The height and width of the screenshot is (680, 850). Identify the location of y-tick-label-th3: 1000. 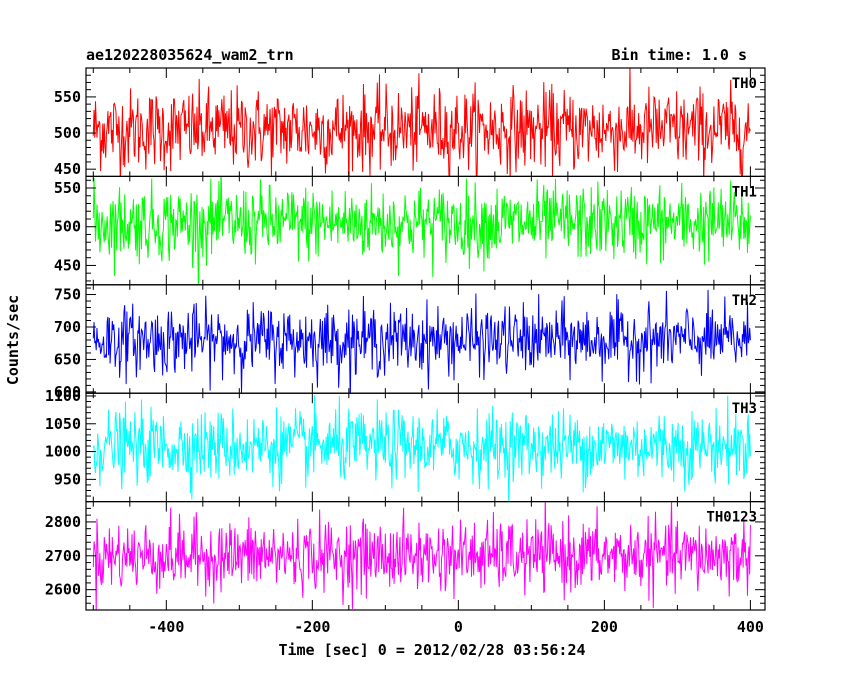
(63, 452).